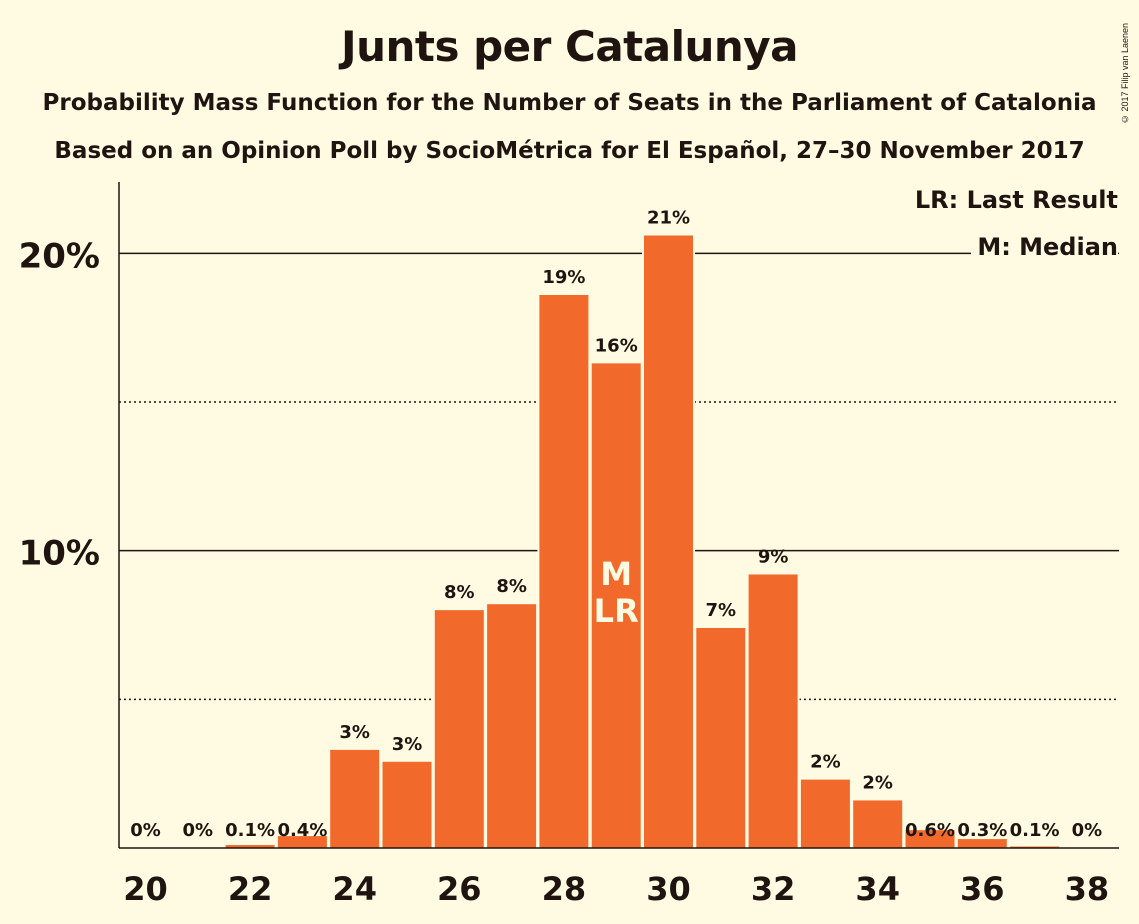 The height and width of the screenshot is (924, 1139). I want to click on data-label: 21%, so click(668, 218).